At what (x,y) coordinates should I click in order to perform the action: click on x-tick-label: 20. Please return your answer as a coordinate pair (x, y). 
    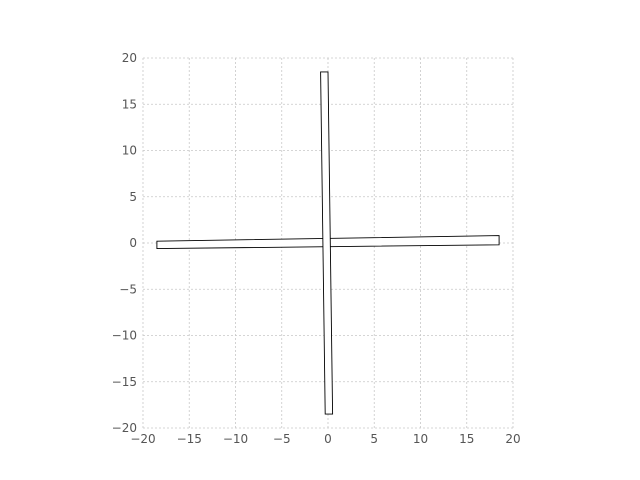
    Looking at the image, I should click on (512, 439).